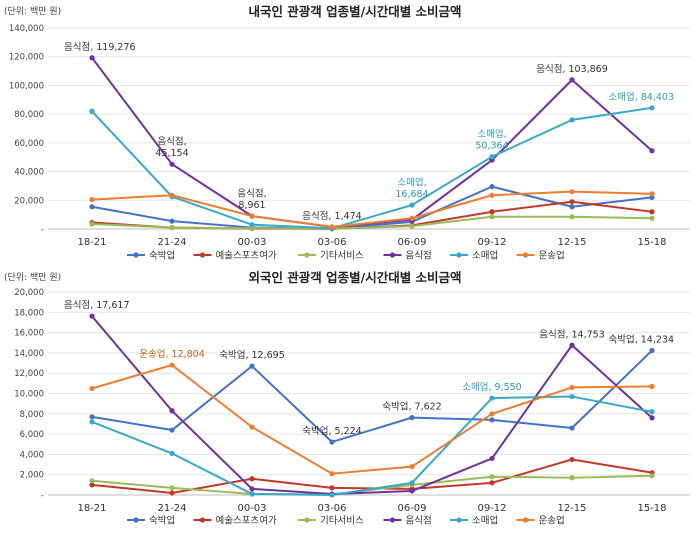 Image resolution: width=700 pixels, height=534 pixels. I want to click on data-label: 숙박업, 7,622, so click(411, 407).